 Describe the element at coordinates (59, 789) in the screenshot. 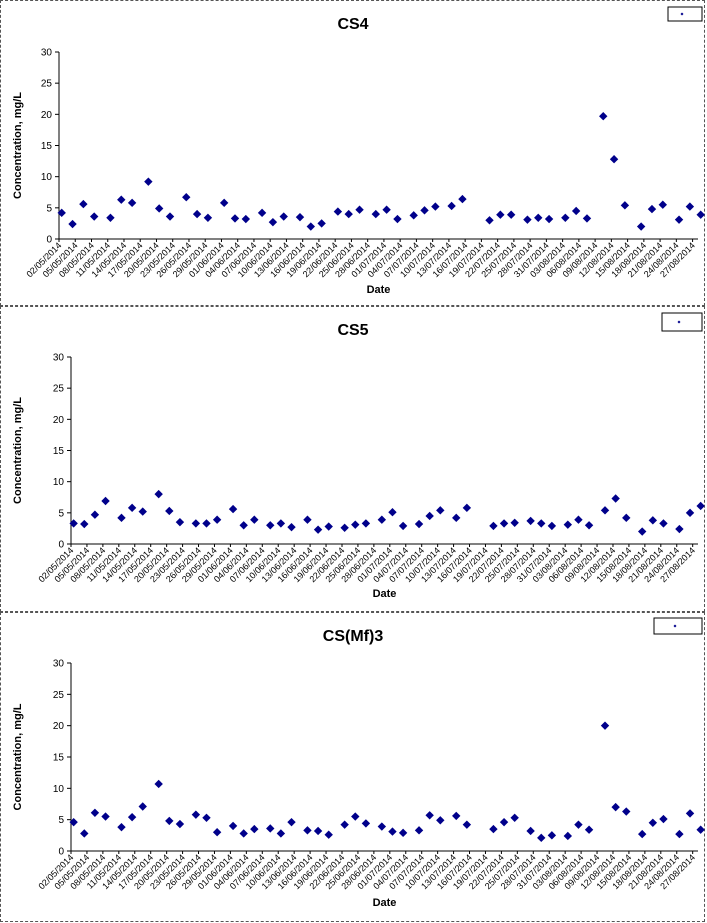

I see `y-tick-label: 10` at that location.